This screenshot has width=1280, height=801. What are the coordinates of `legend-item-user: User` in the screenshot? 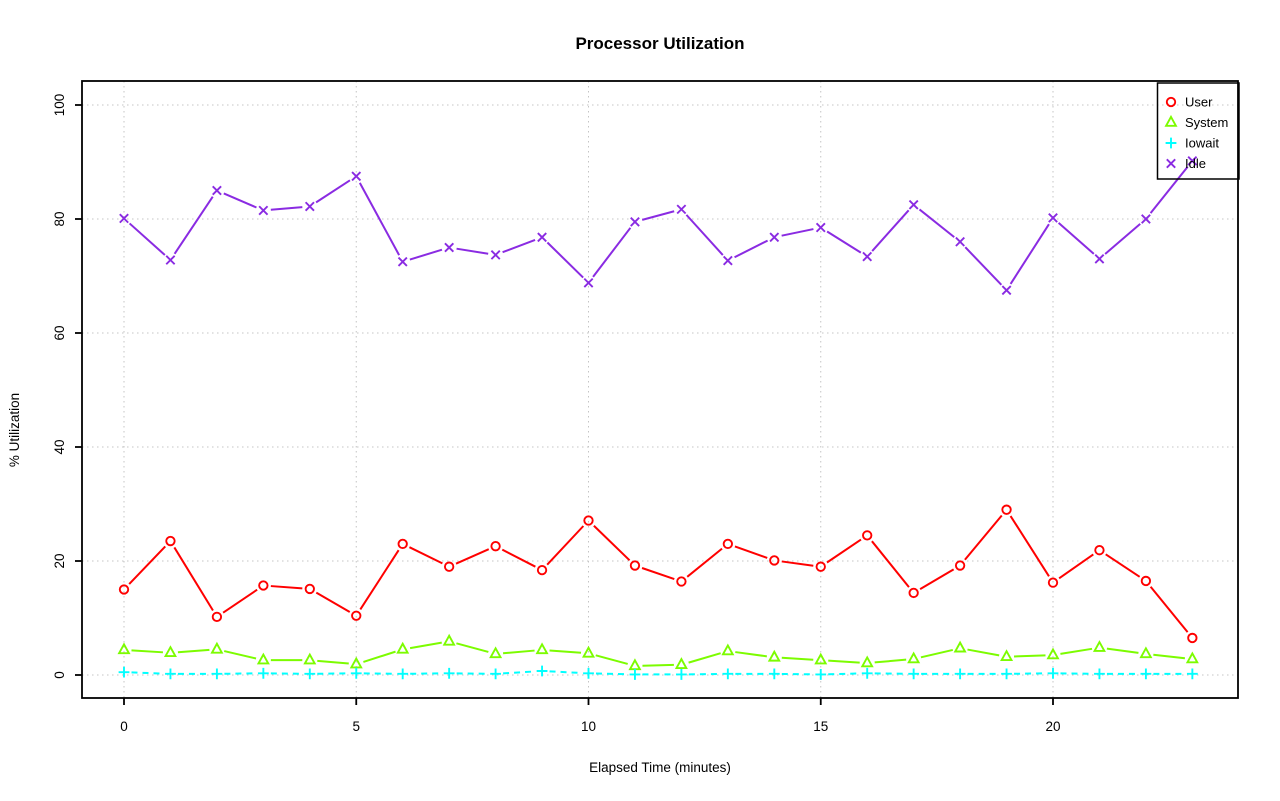 It's located at (1189, 102).